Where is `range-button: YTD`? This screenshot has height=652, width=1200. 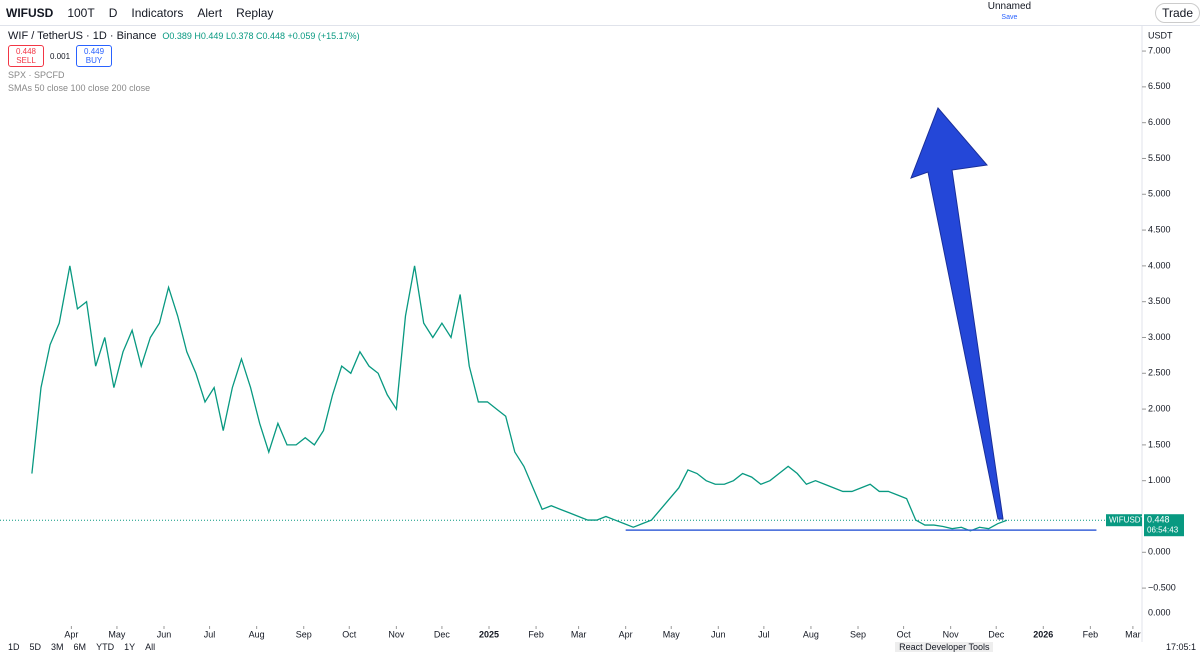
range-button: YTD is located at coordinates (105, 647).